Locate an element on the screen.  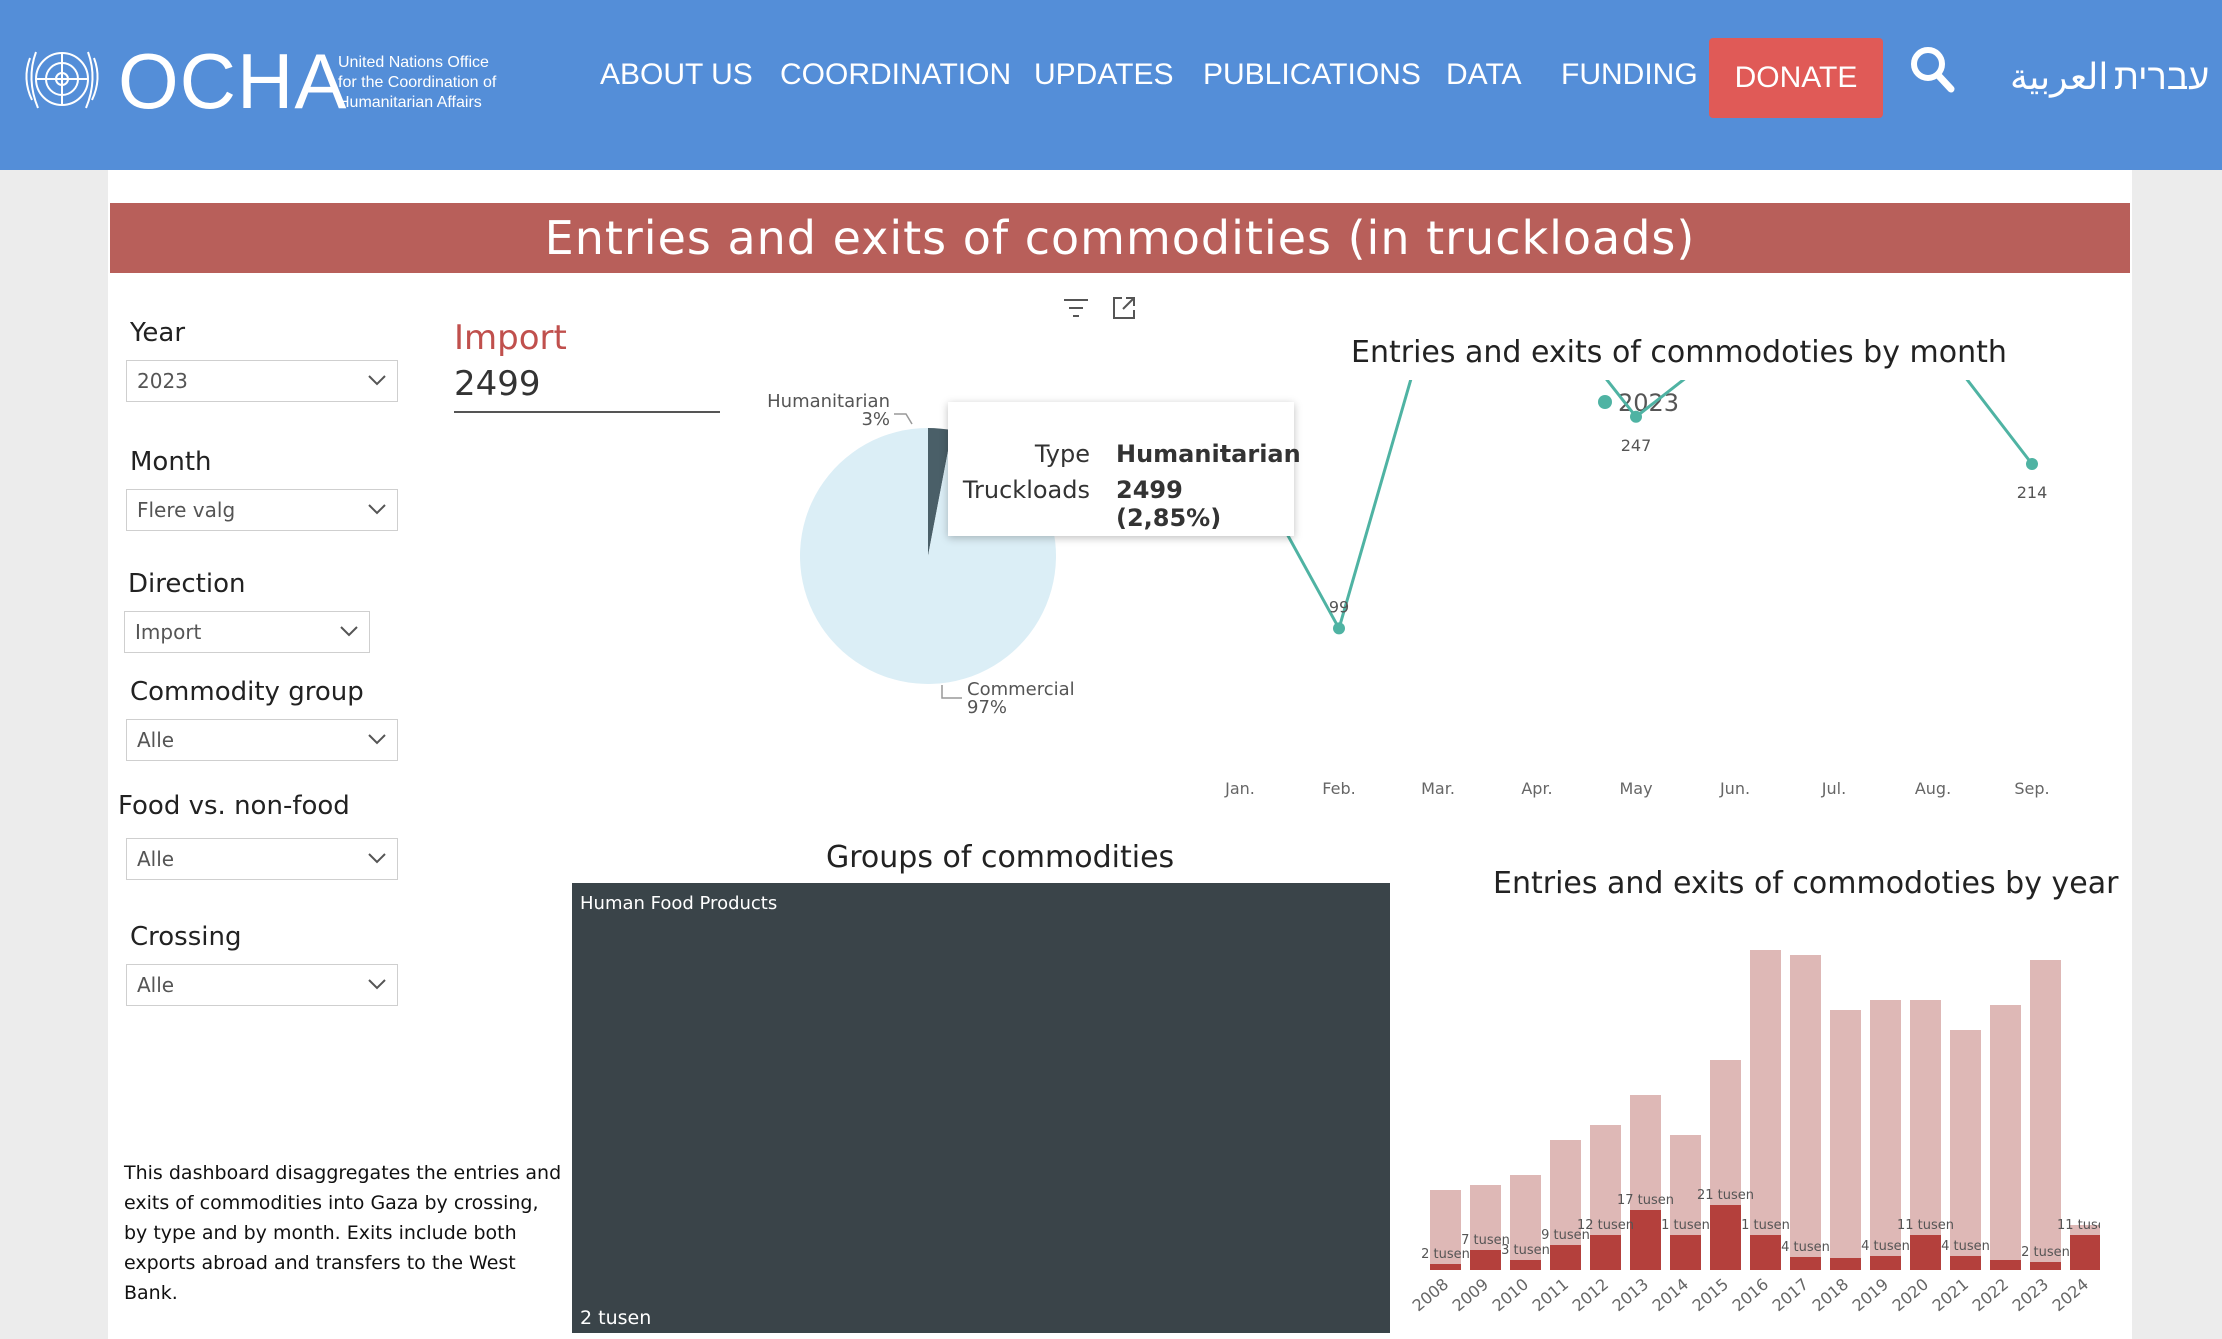
search-icon is located at coordinates (1932, 70).